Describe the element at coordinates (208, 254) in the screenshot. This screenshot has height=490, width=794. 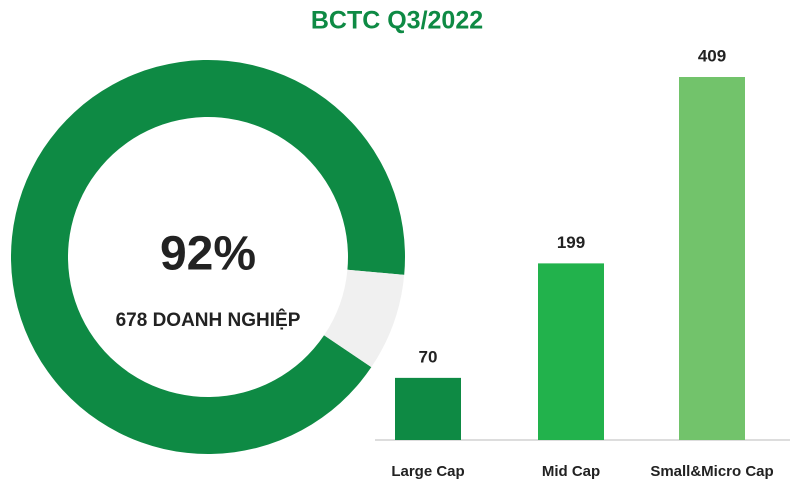
I see `center-value: 92%` at that location.